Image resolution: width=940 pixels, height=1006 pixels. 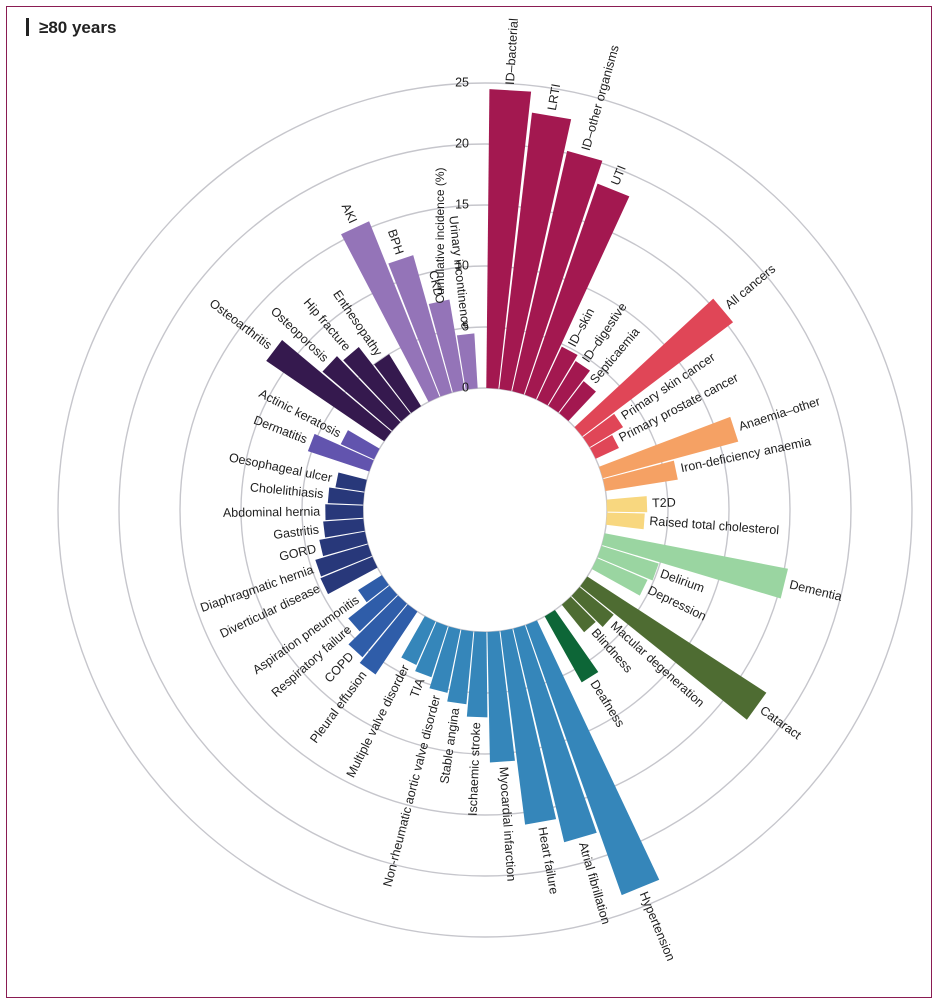 I want to click on label-all-cancers: All cancers, so click(x=750, y=287).